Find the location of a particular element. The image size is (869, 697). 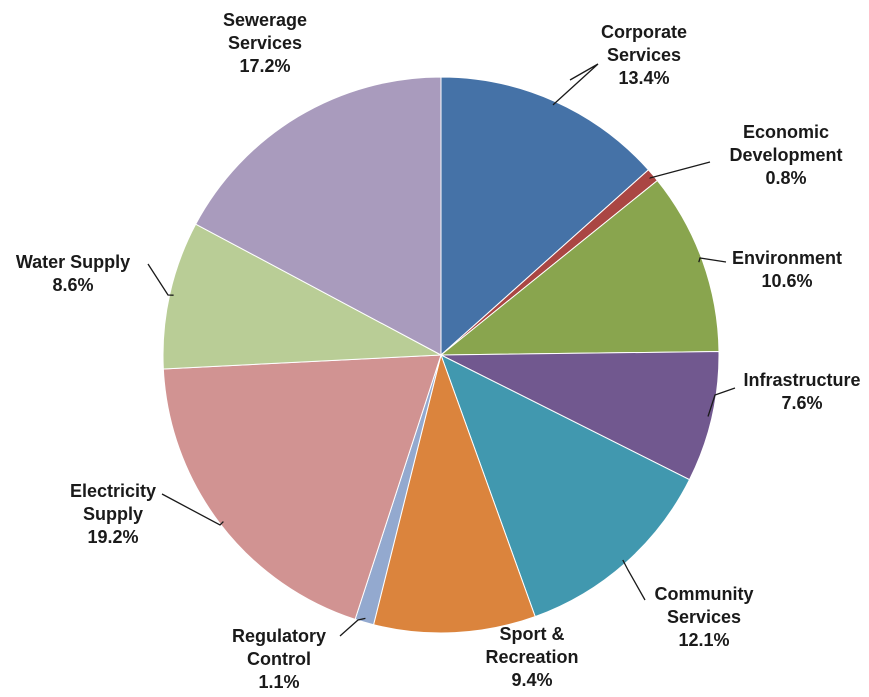

data-label-sewerage-services: Sewerage Services 17.2% is located at coordinates (265, 43).